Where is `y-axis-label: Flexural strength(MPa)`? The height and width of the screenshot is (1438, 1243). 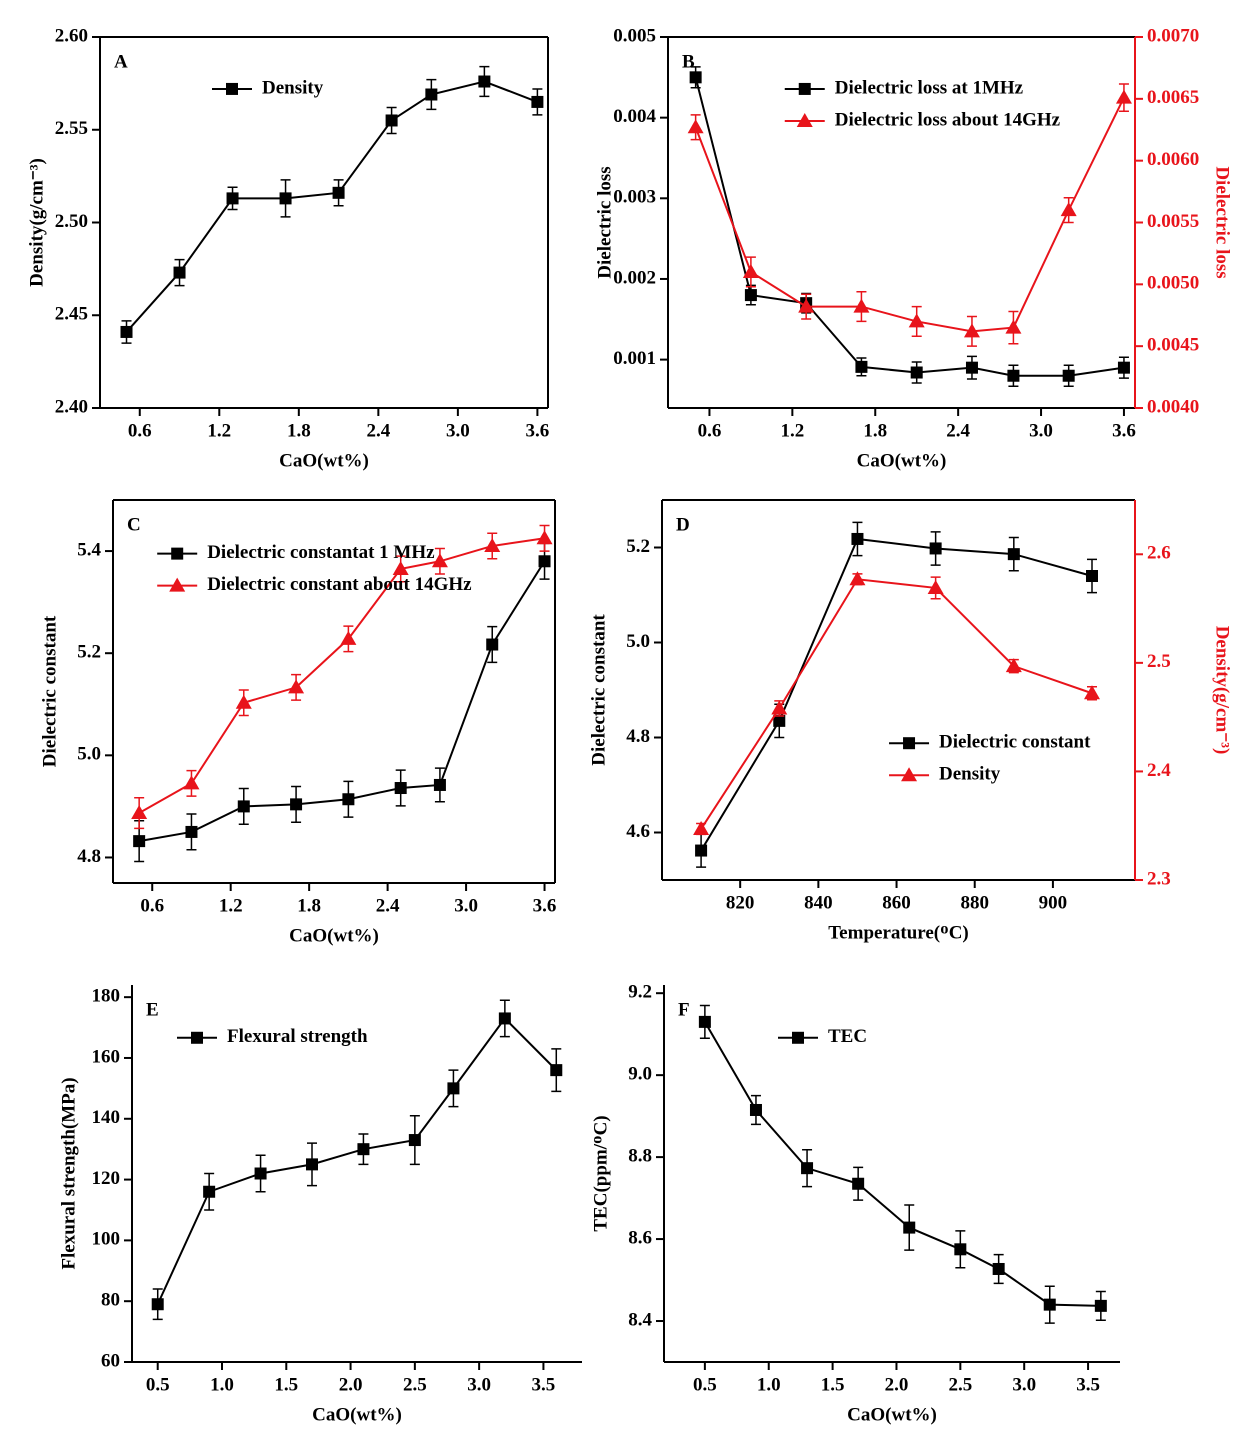 y-axis-label: Flexural strength(MPa) is located at coordinates (68, 1173).